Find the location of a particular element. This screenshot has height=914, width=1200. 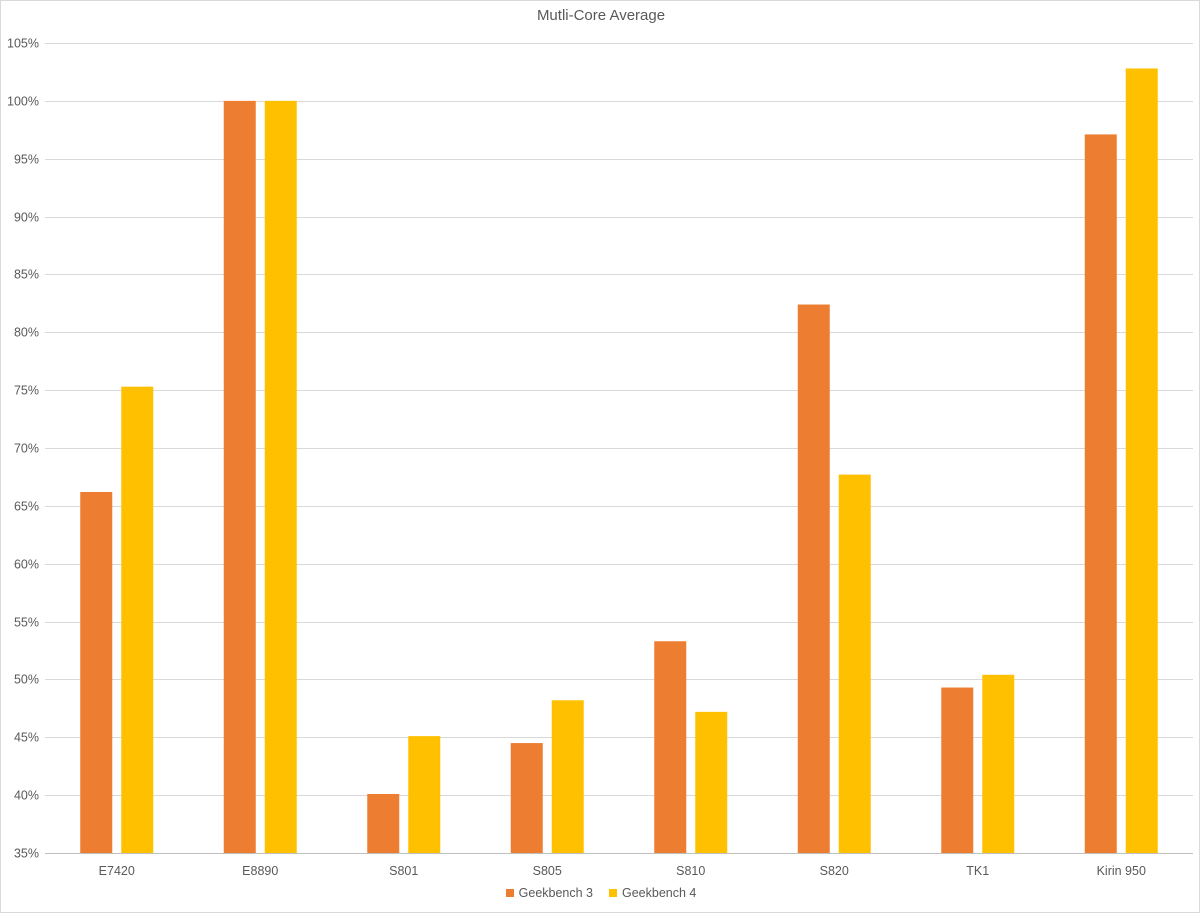

chart-legend: Geekbench 3 Geekbench 4 is located at coordinates (600, 893).